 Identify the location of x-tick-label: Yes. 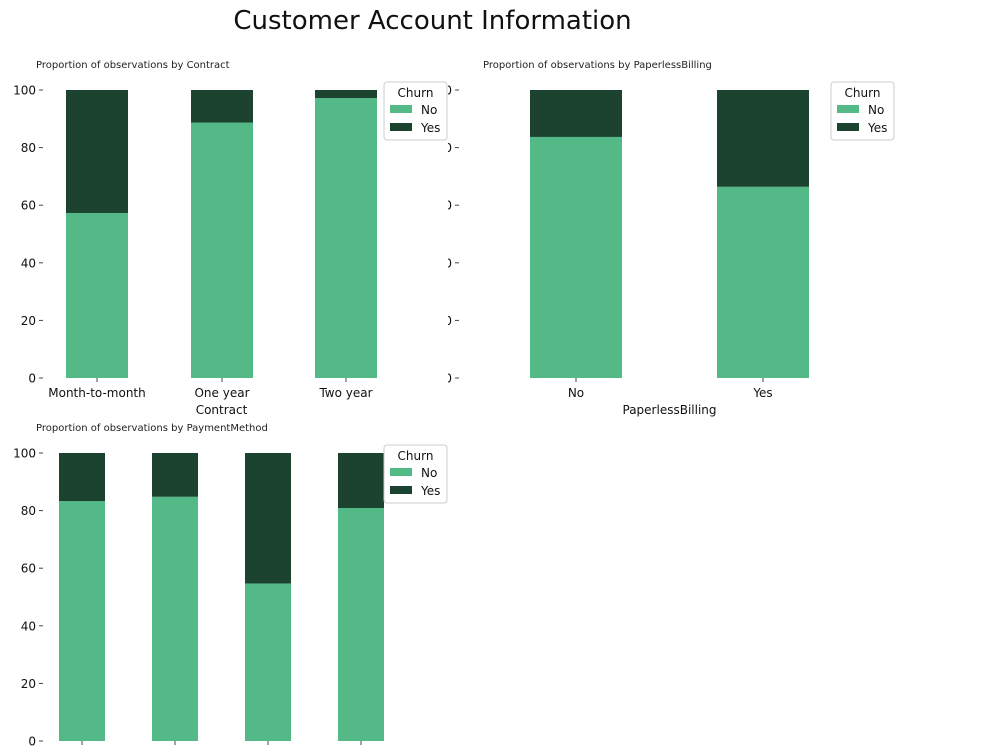
(762, 393).